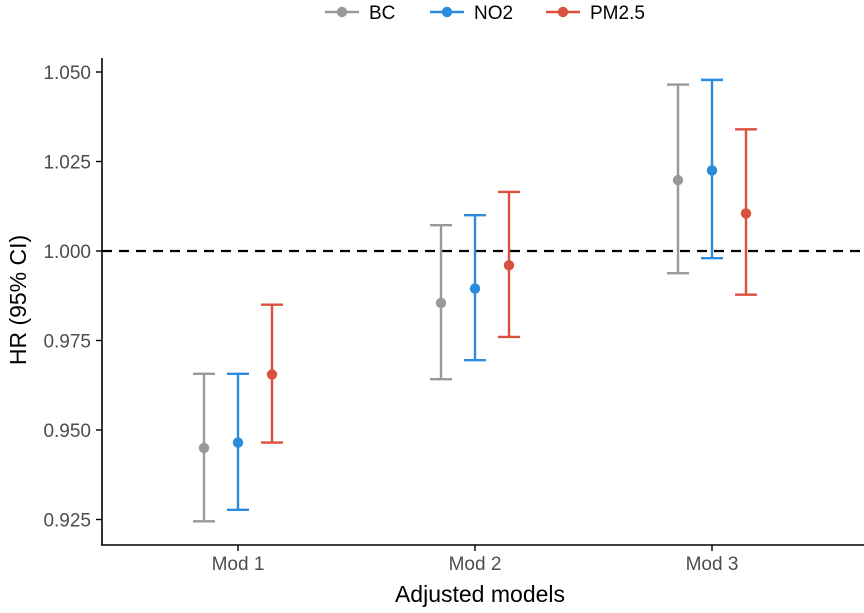 This screenshot has height=613, width=864. I want to click on legend-label: NO2, so click(493, 13).